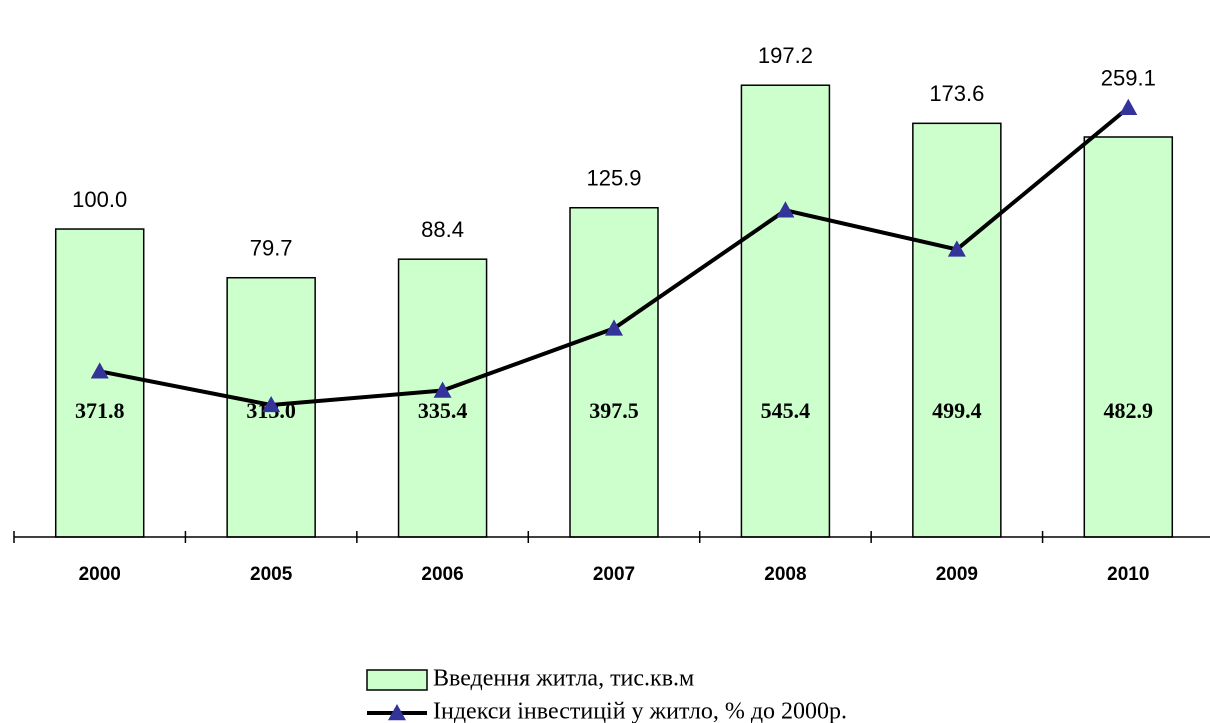 The height and width of the screenshot is (723, 1210). What do you see at coordinates (1128, 574) in the screenshot?
I see `x-tick-label: 2010` at bounding box center [1128, 574].